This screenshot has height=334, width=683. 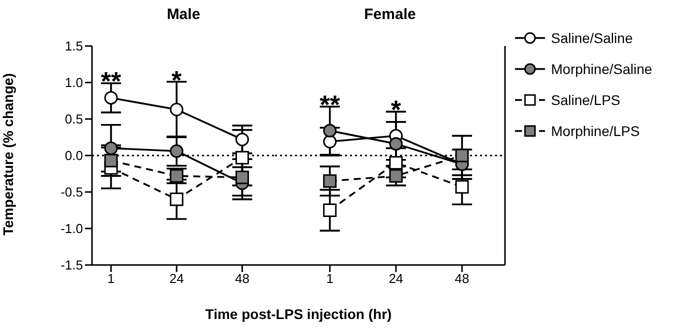 I want to click on chart-title: Female, so click(x=390, y=14).